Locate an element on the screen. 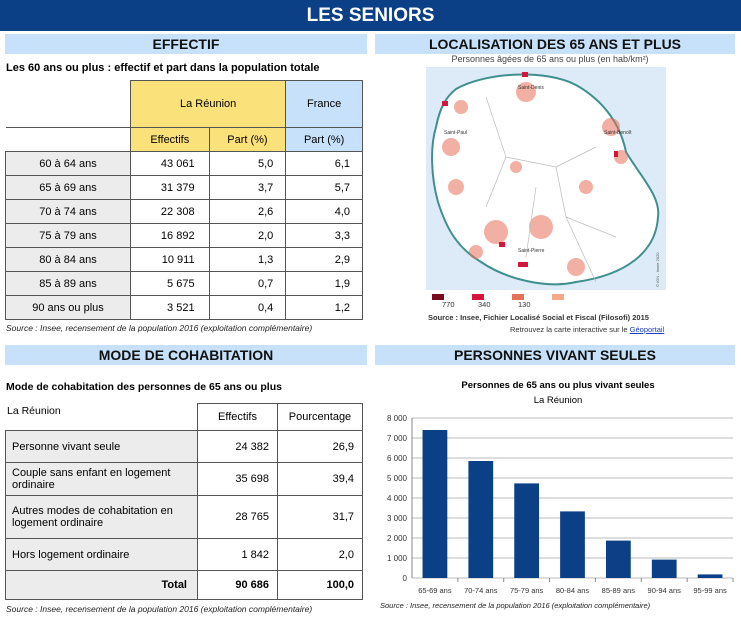 The height and width of the screenshot is (617, 741). cell-france: 4,0 is located at coordinates (324, 211).